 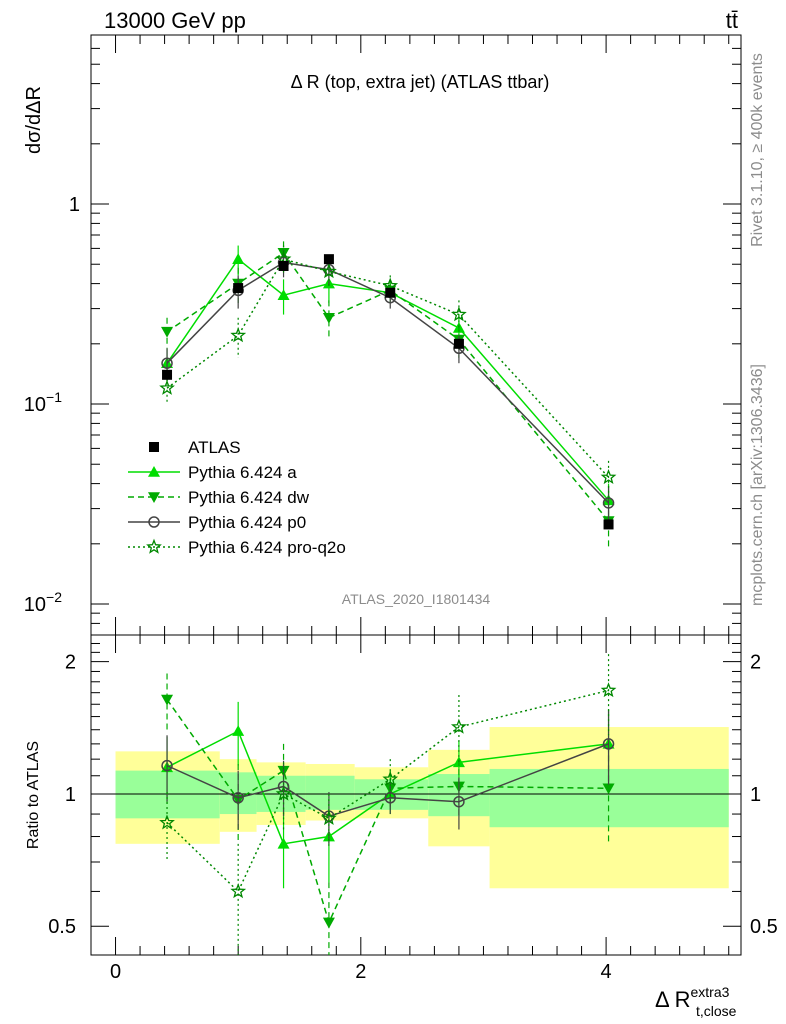 I want to click on legend-item: Pythia 6.424 pro-q2o, so click(x=237, y=547).